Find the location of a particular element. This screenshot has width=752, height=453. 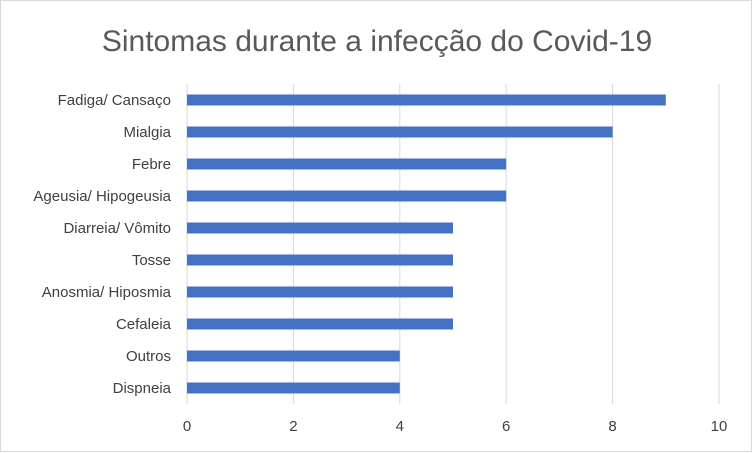

x-tick-label: 10 is located at coordinates (719, 426).